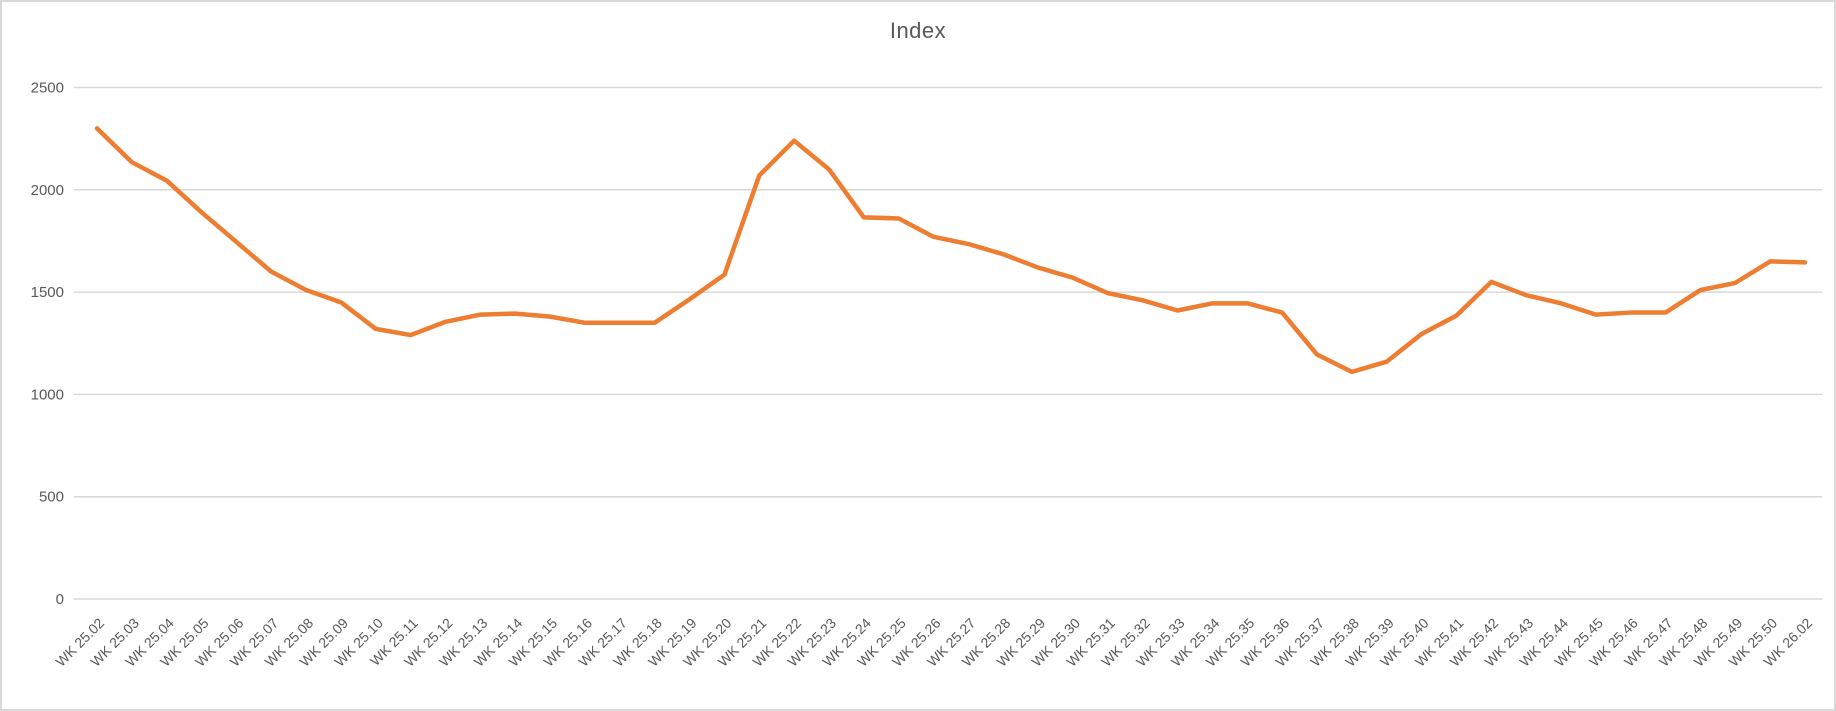  Describe the element at coordinates (47, 88) in the screenshot. I see `y-axis-tick-label: 2500` at that location.